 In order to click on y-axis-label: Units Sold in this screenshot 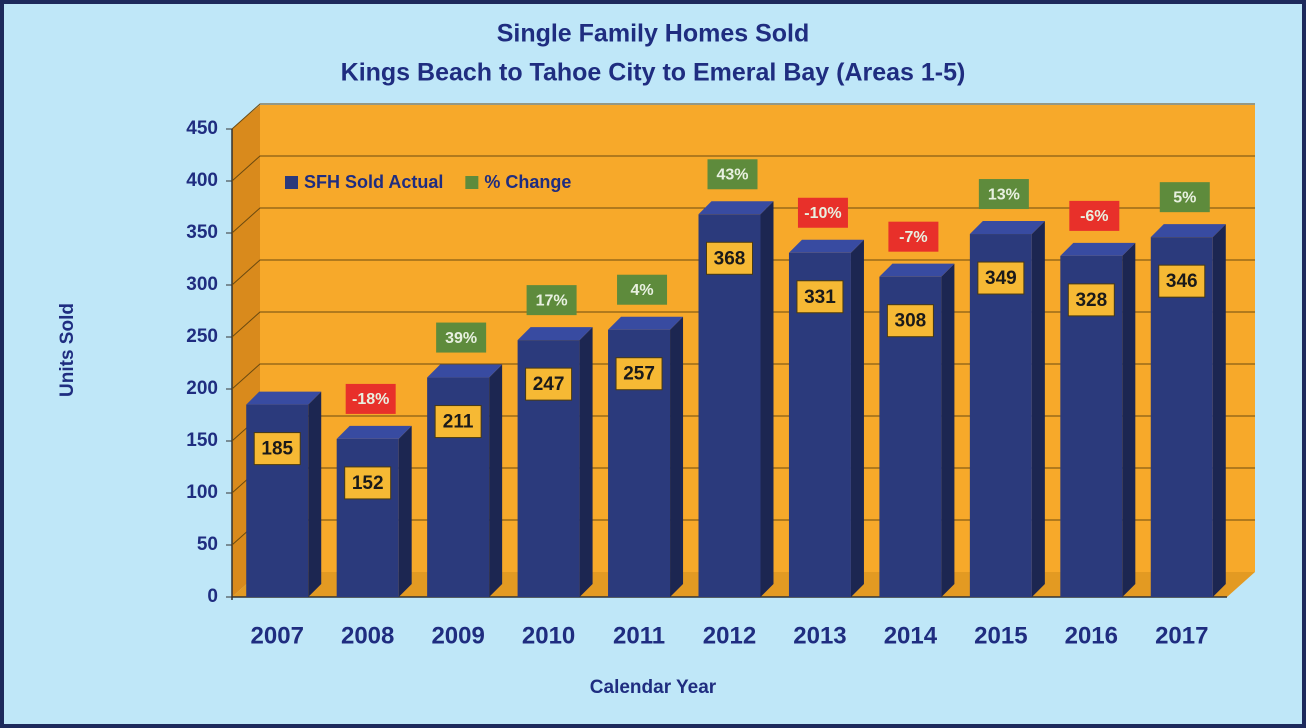, I will do `click(67, 350)`.